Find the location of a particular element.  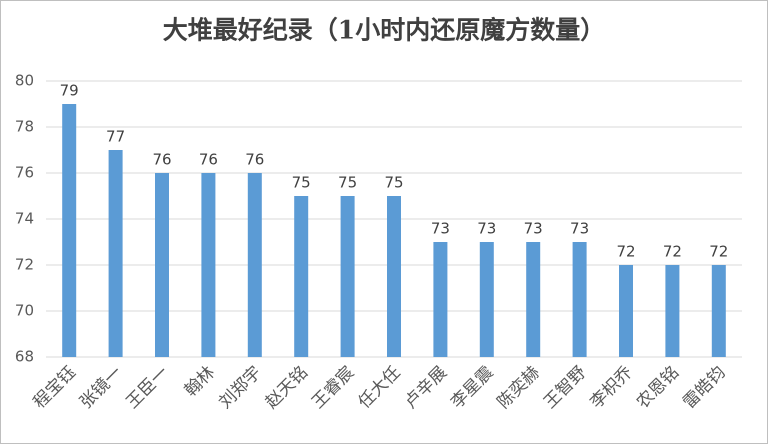

y-tick-label: 74 is located at coordinates (24, 219).